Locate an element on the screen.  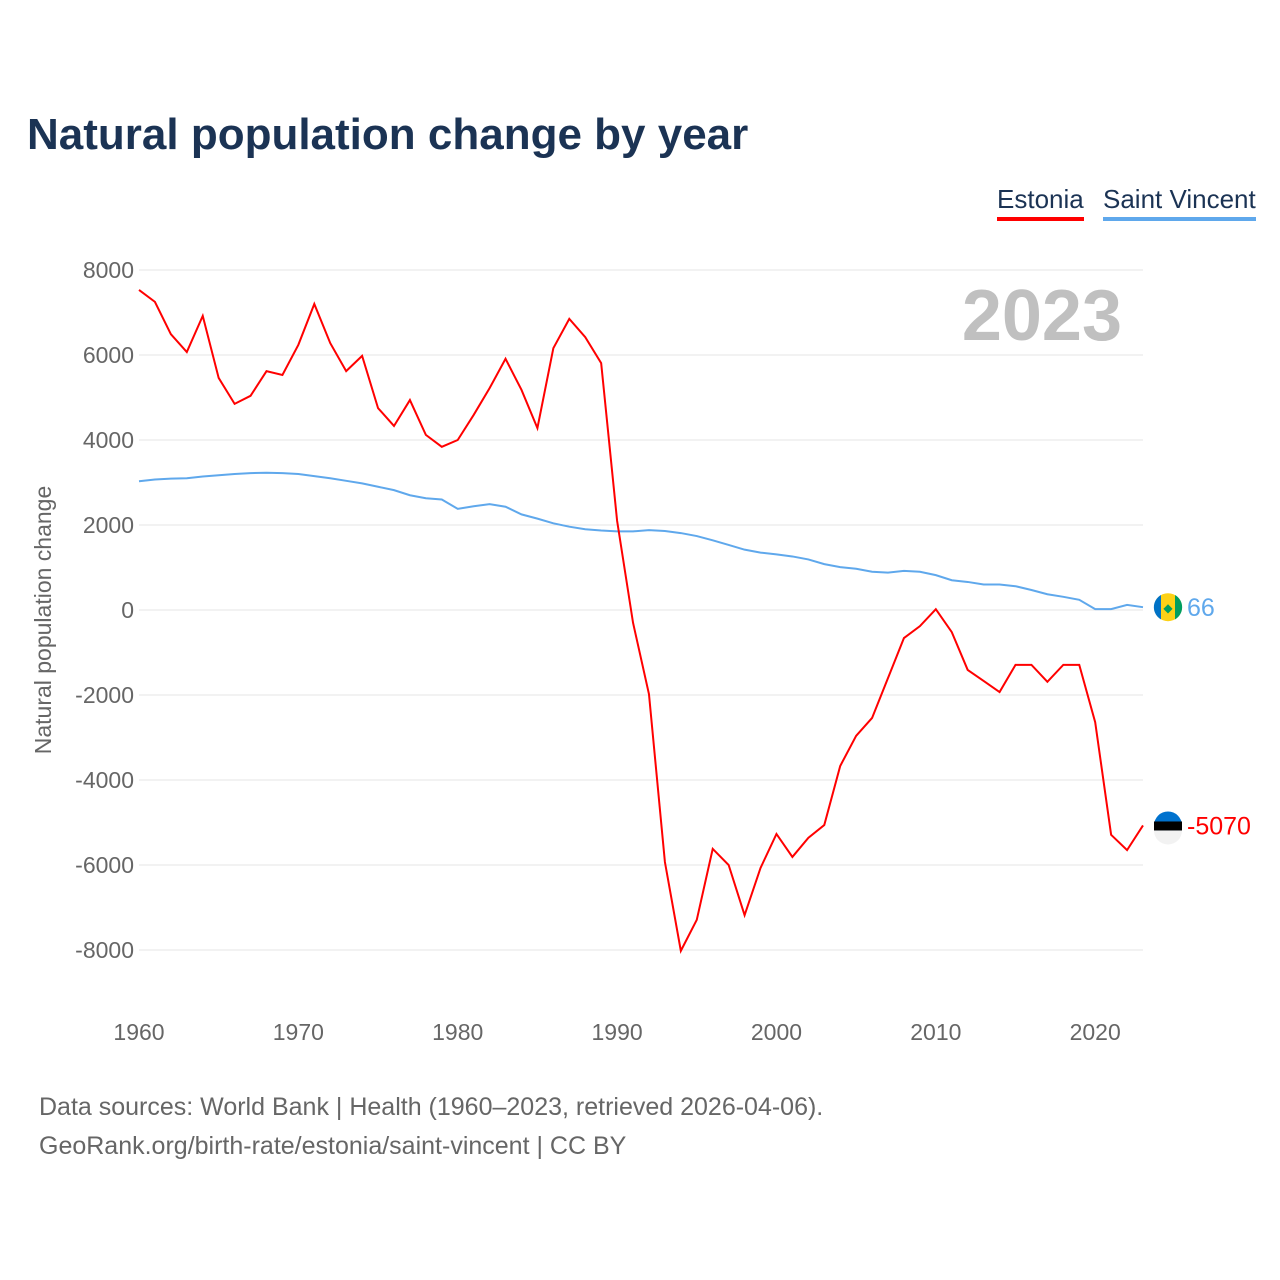
y-tick-label: -2000 is located at coordinates (104, 695).